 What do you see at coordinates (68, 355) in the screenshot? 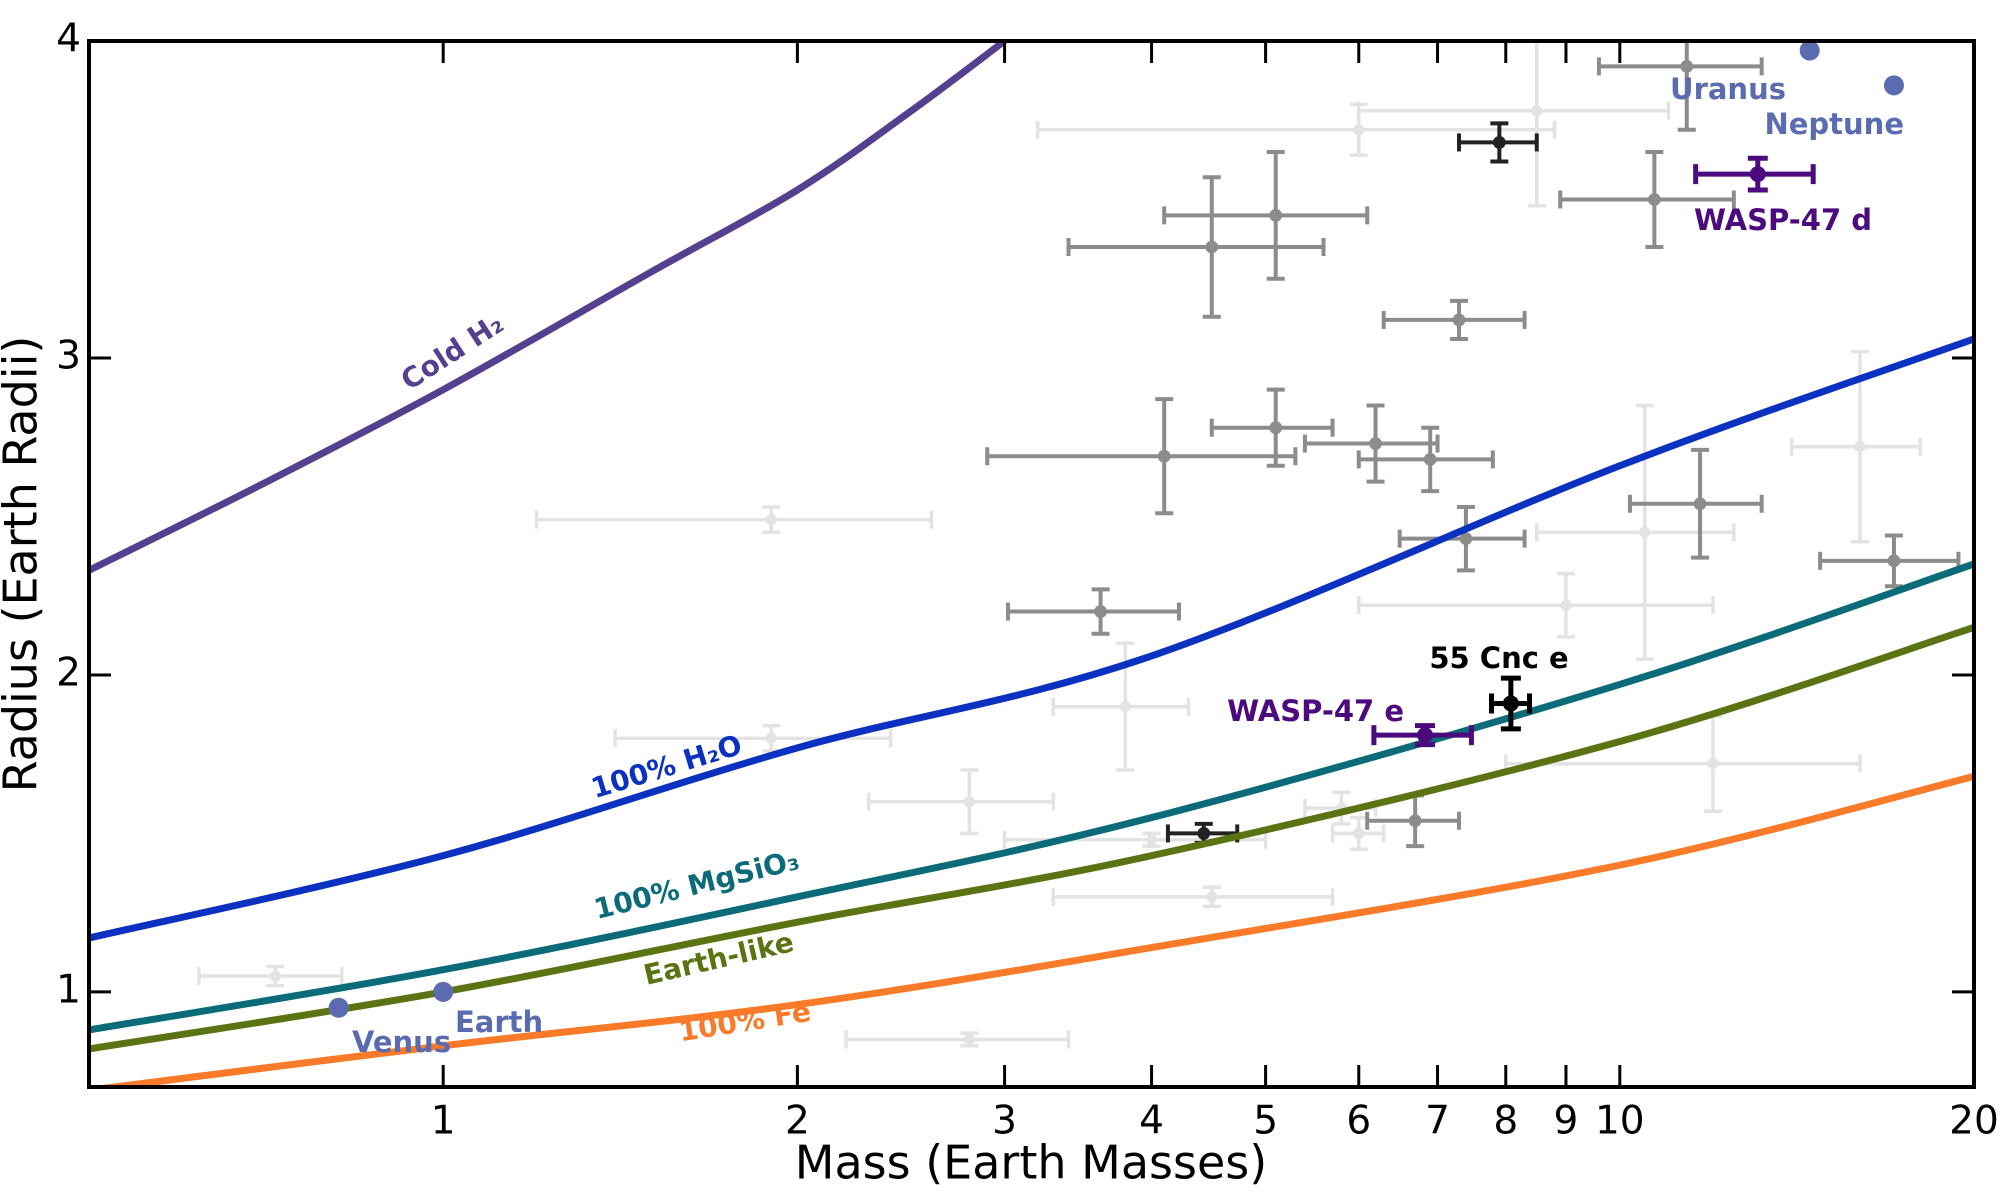
I see `y-tick-label: 3` at bounding box center [68, 355].